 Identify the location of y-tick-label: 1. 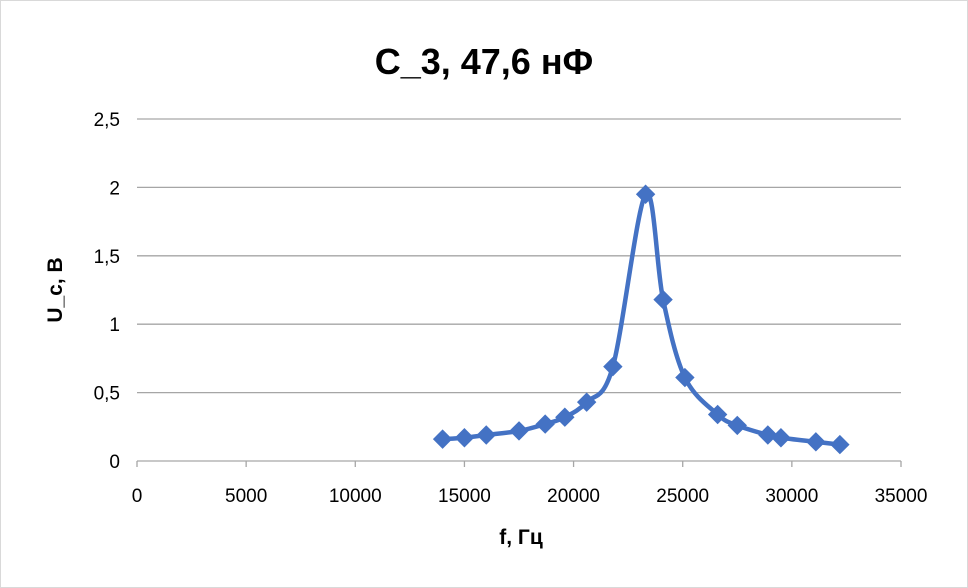
(114, 325).